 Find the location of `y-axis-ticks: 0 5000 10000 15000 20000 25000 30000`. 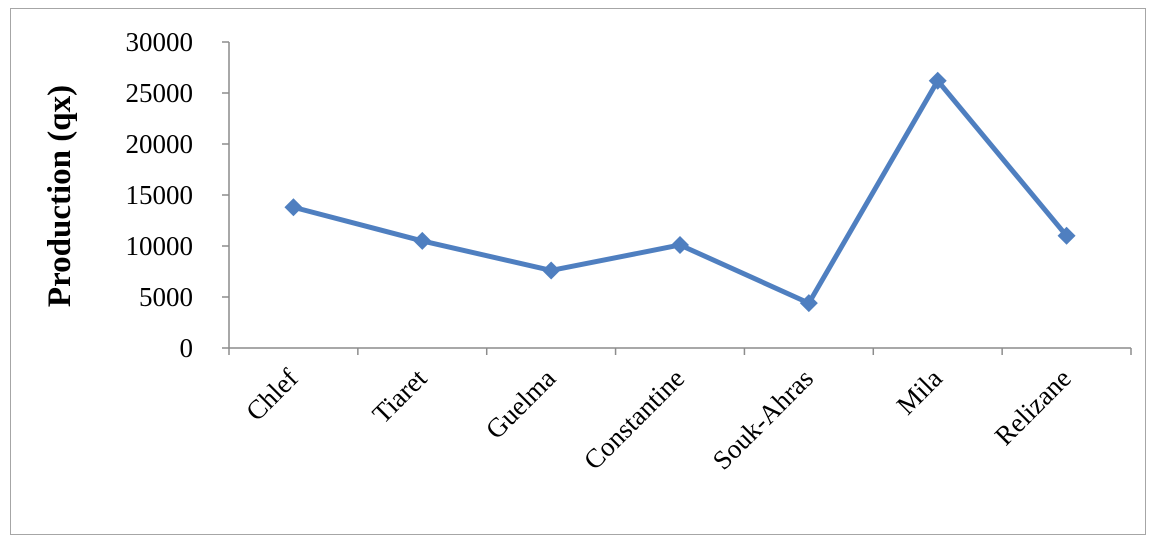

y-axis-ticks: 0 5000 10000 15000 20000 25000 30000 is located at coordinates (177, 195).